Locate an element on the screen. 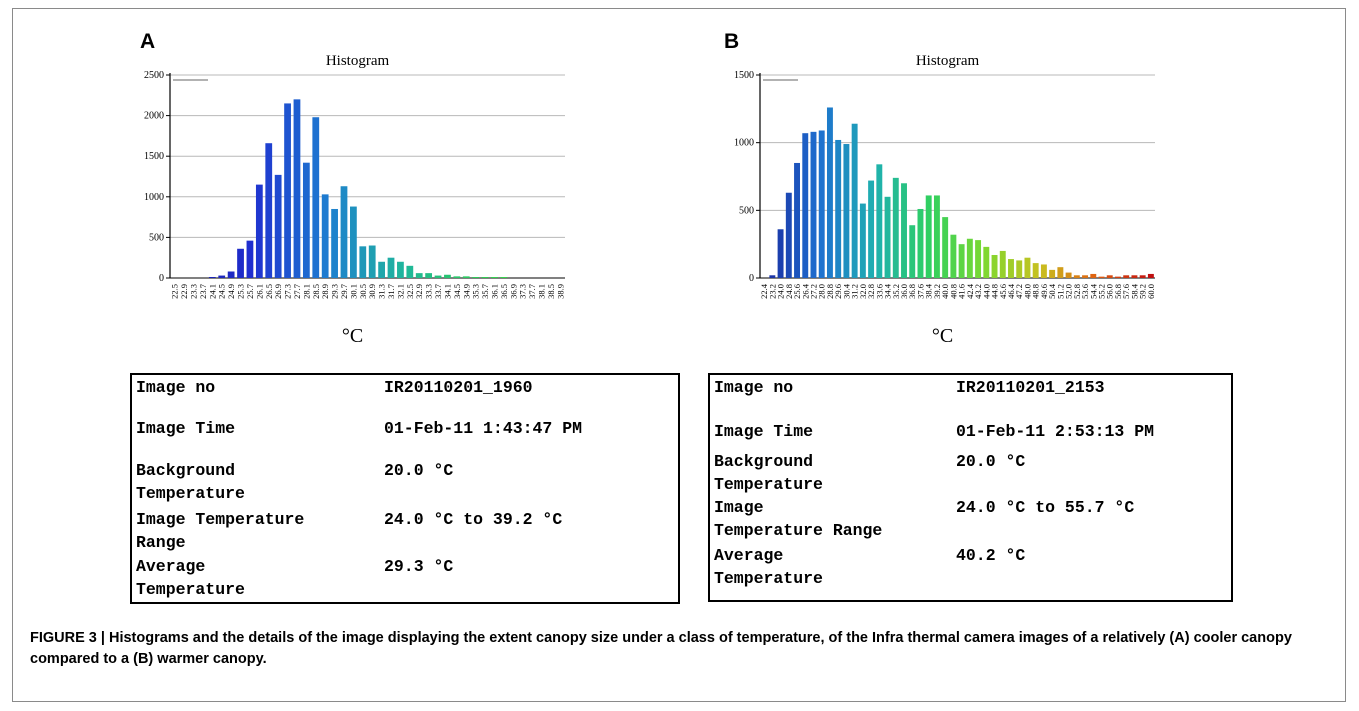 The height and width of the screenshot is (711, 1359). chart-title: Histogram is located at coordinates (358, 61).